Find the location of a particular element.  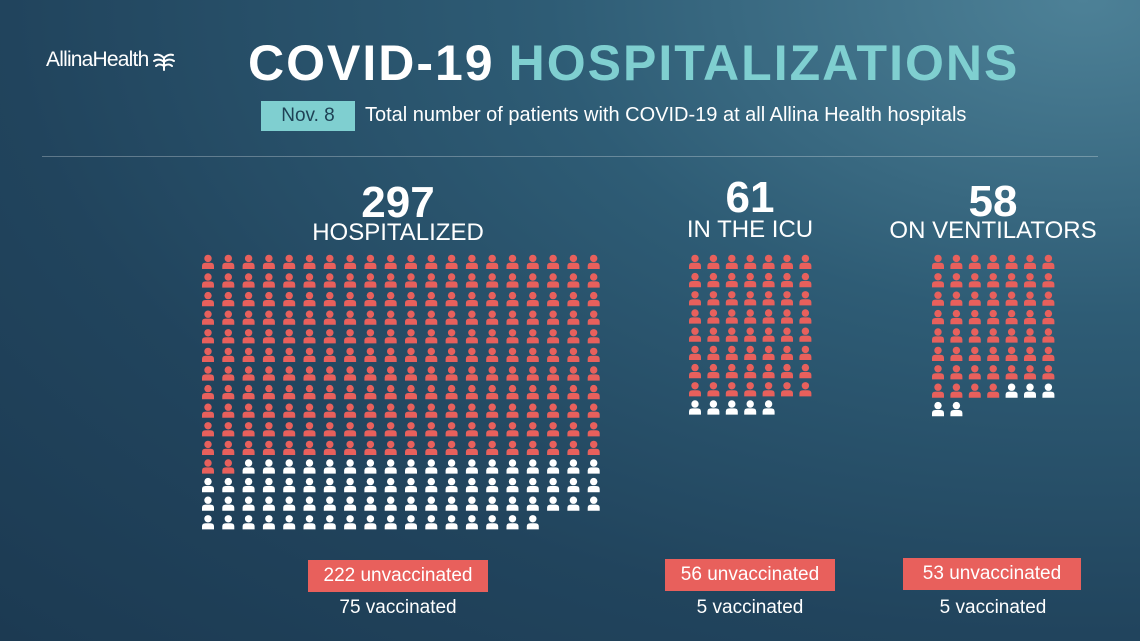

icu-unvaccinated-badge: 56 unvaccinated is located at coordinates (750, 575).